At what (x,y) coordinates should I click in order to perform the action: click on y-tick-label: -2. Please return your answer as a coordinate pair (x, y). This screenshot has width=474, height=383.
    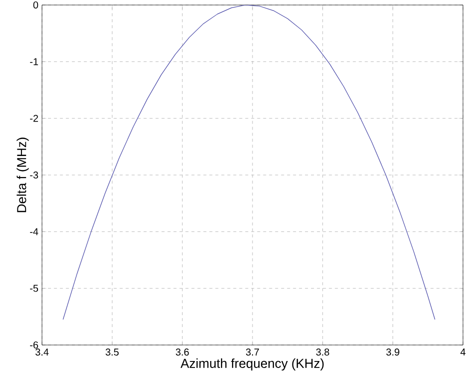
    Looking at the image, I should click on (34, 118).